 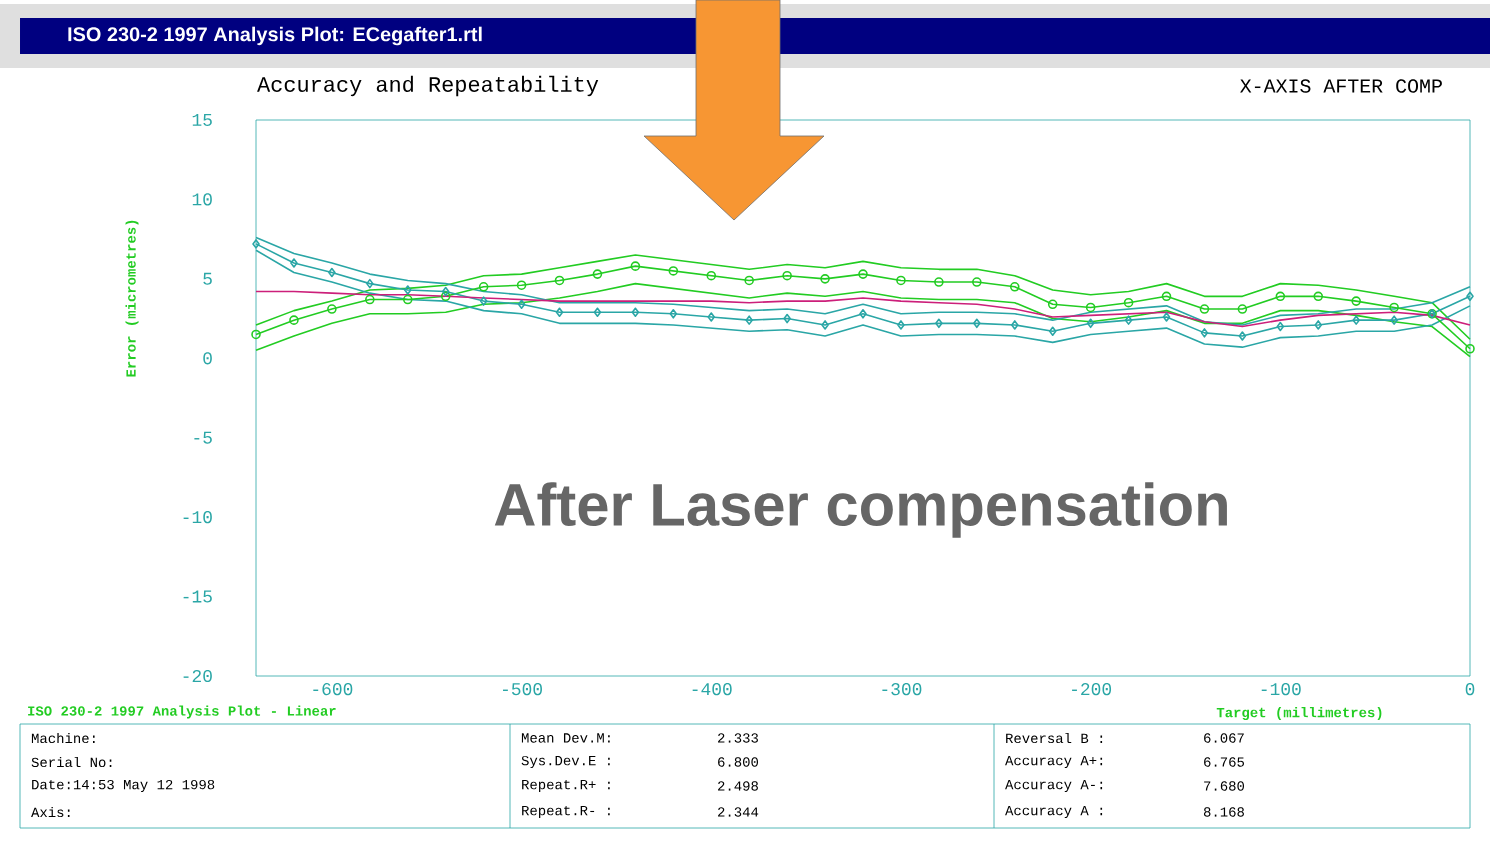 What do you see at coordinates (860, 510) in the screenshot?
I see `annotation: After Laser compensation` at bounding box center [860, 510].